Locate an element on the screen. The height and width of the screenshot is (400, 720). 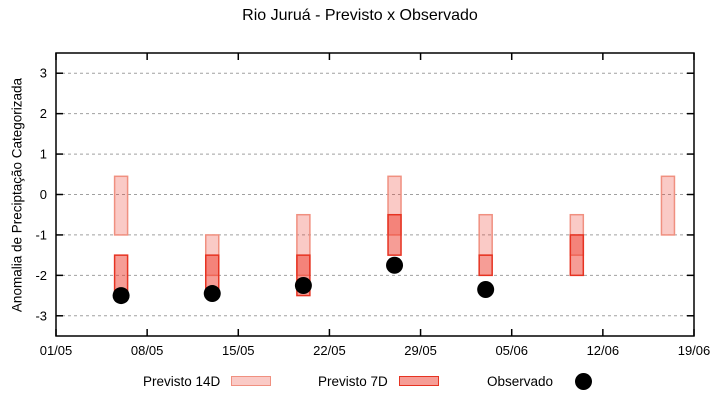
previsto-7d-swatch-icon is located at coordinates (418, 381).